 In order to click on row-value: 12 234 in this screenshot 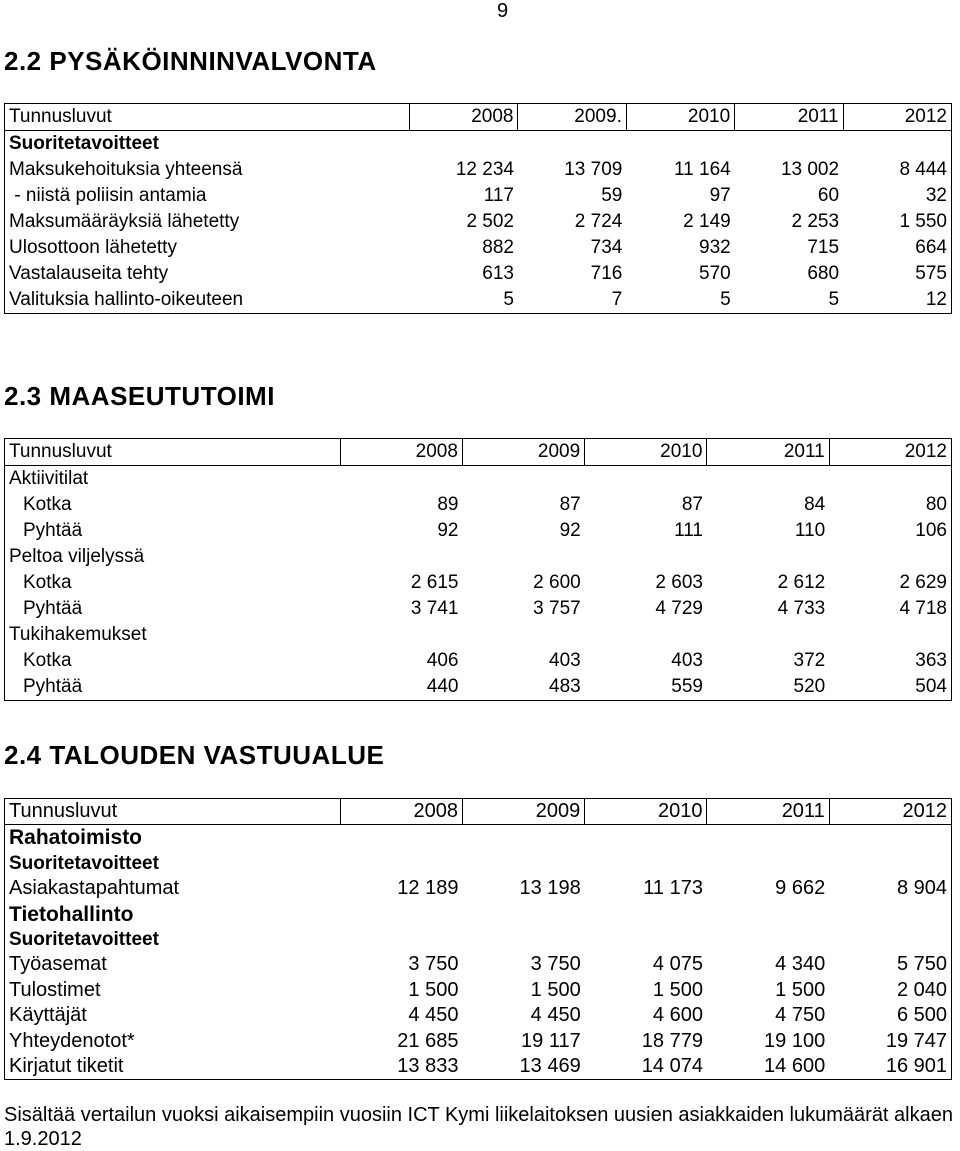, I will do `click(484, 169)`.